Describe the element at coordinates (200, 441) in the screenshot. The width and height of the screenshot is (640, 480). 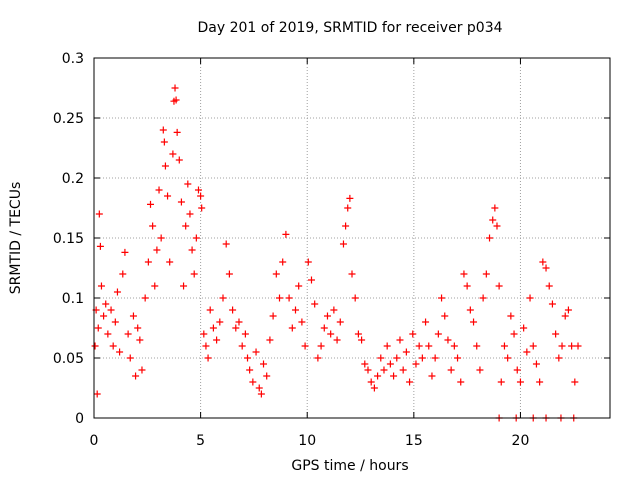
I see `x-tick-label: 5` at that location.